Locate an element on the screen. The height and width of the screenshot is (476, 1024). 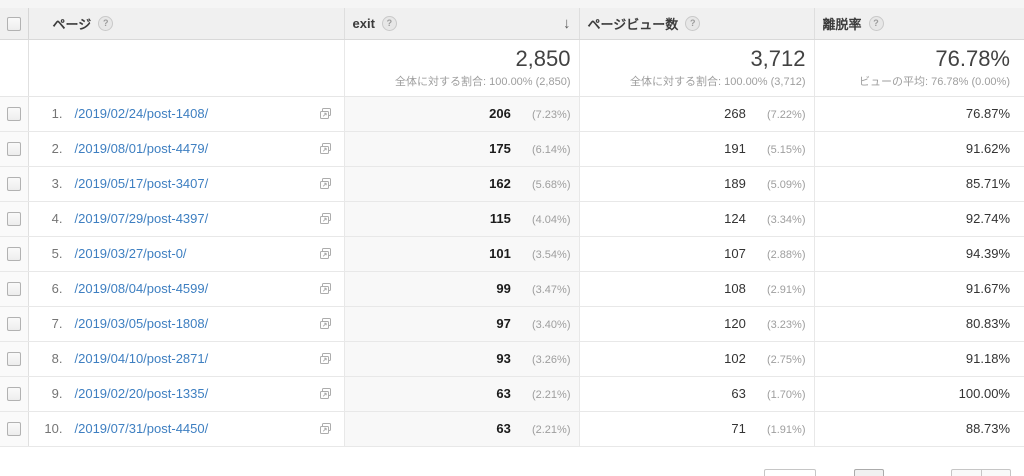
column-header-page: ページ ? is located at coordinates (185, 24).